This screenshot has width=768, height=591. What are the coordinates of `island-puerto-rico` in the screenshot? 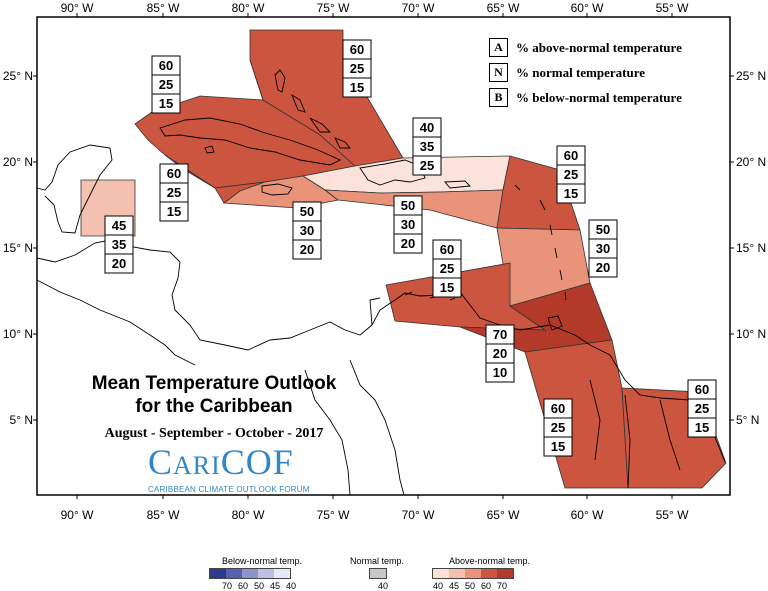 It's located at (457, 184).